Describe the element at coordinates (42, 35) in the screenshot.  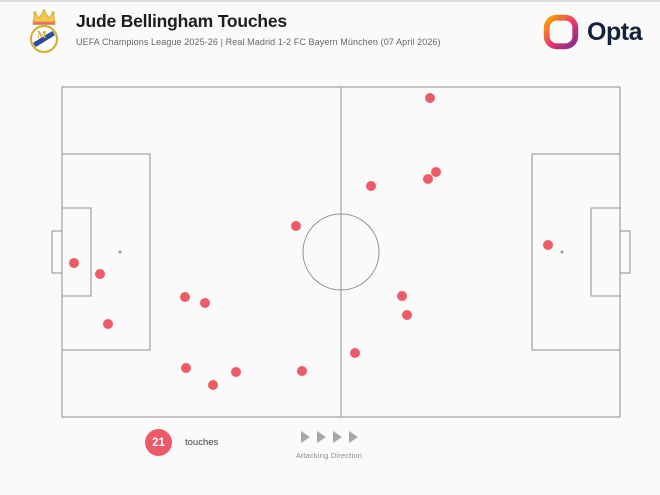
I see `svg-text: M` at that location.